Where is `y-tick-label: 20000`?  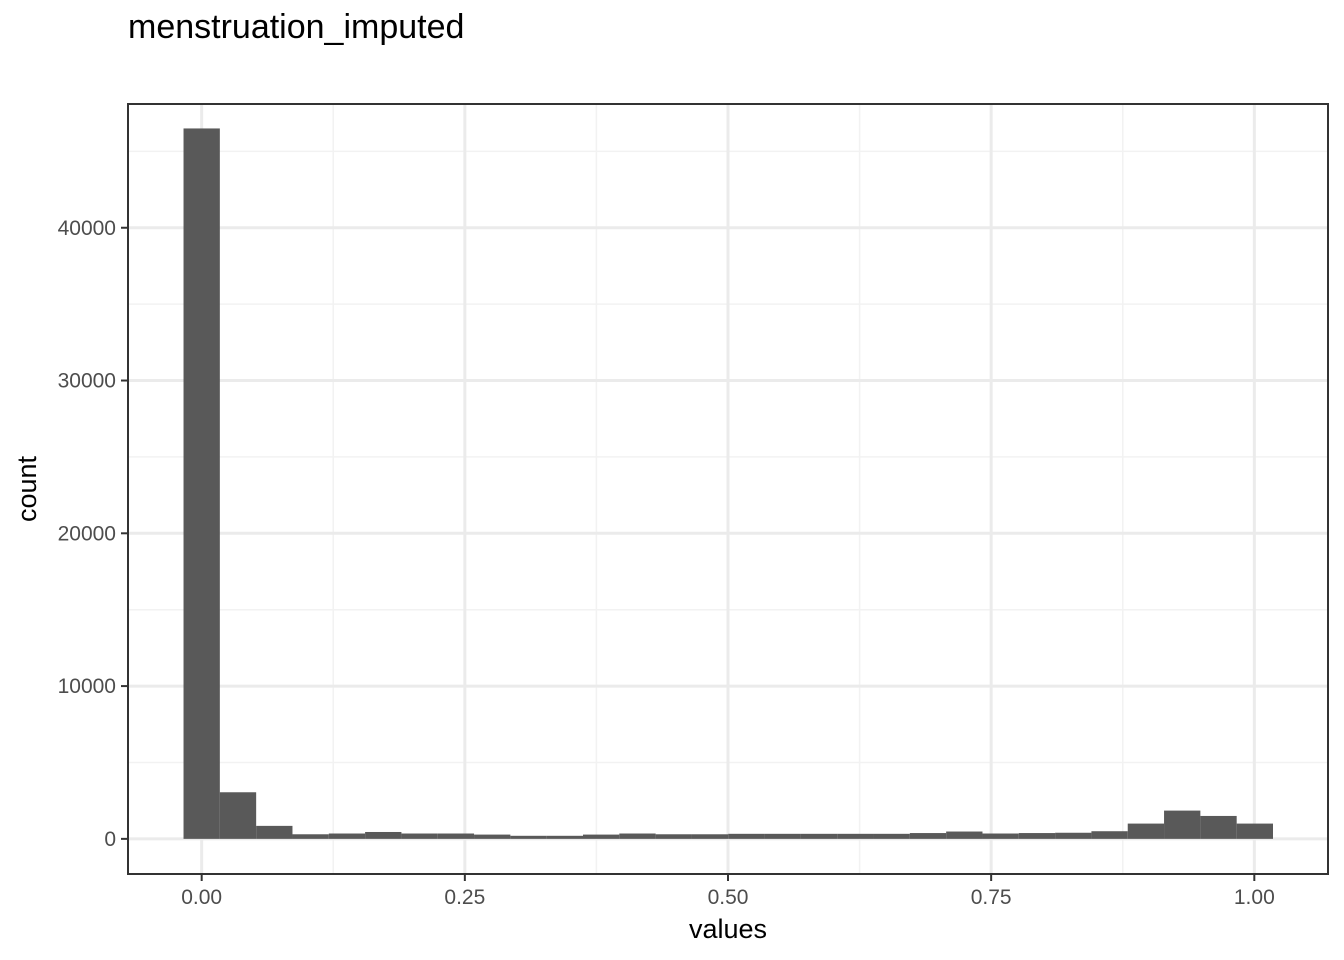
y-tick-label: 20000 is located at coordinates (87, 533).